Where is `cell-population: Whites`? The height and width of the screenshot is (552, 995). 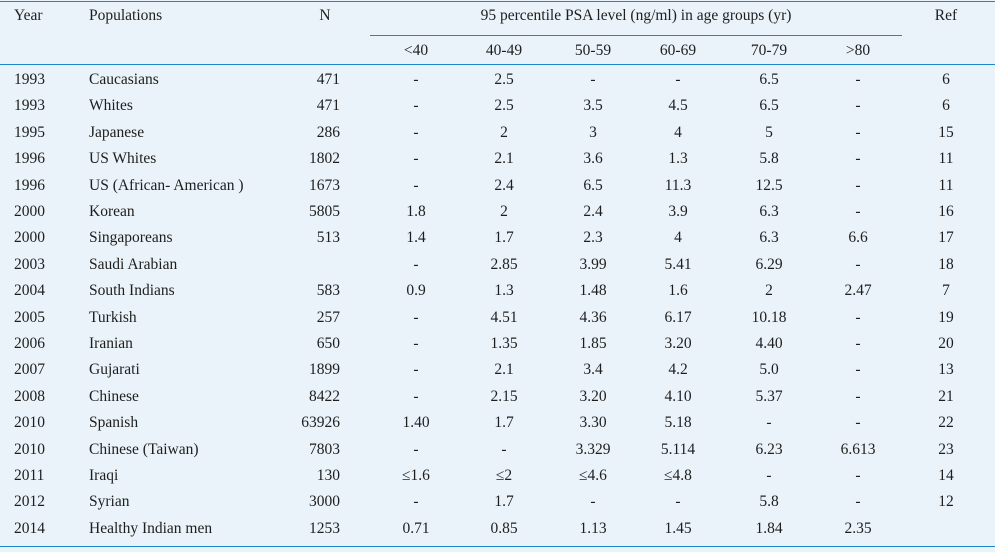 cell-population: Whites is located at coordinates (111, 106).